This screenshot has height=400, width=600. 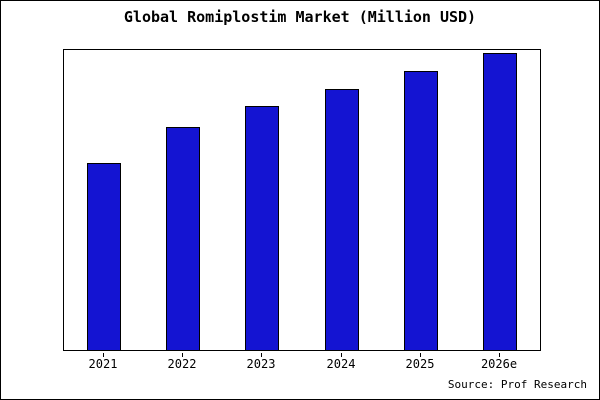 What do you see at coordinates (499, 364) in the screenshot?
I see `x-tick-label-2026e: 2026e` at bounding box center [499, 364].